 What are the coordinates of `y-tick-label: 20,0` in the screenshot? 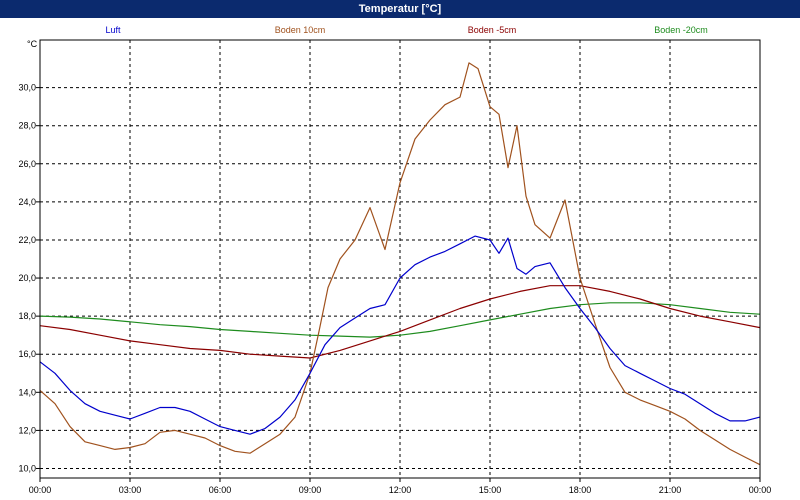 It's located at (27, 278).